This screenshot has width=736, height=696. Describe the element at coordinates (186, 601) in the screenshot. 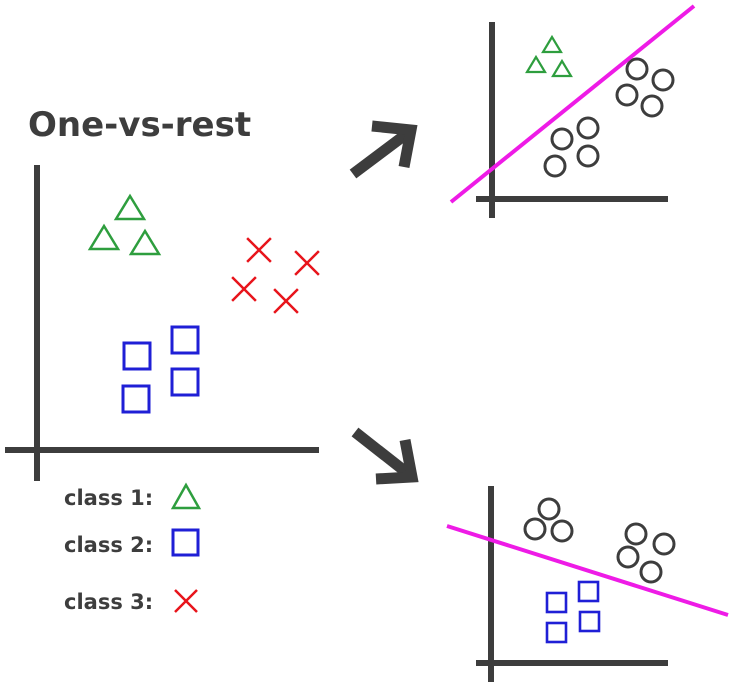

I see `legend-cross-icon` at that location.